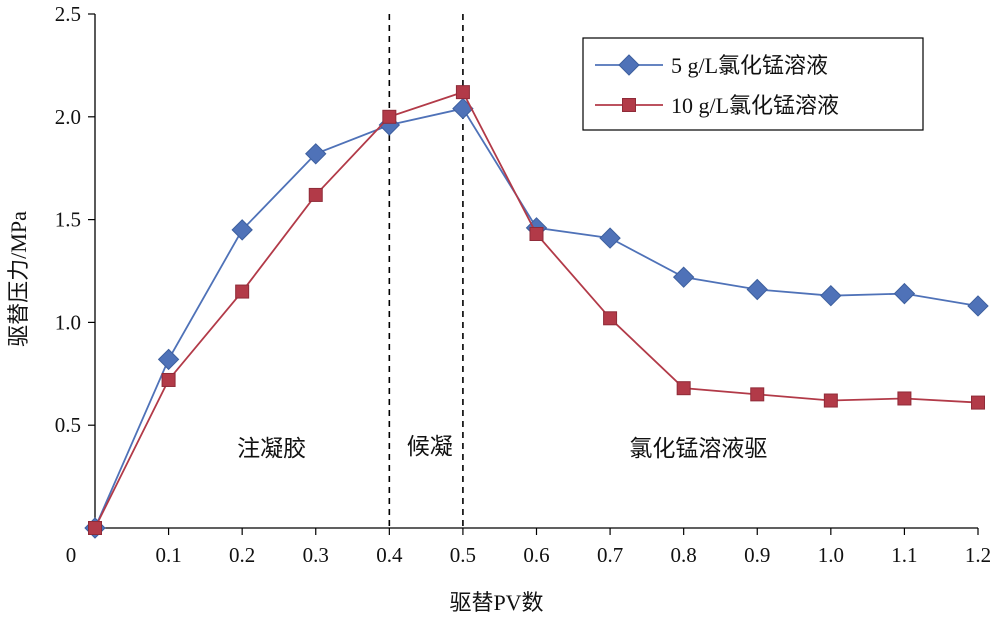  What do you see at coordinates (426, 271) in the screenshot?
I see `reference-lines` at bounding box center [426, 271].